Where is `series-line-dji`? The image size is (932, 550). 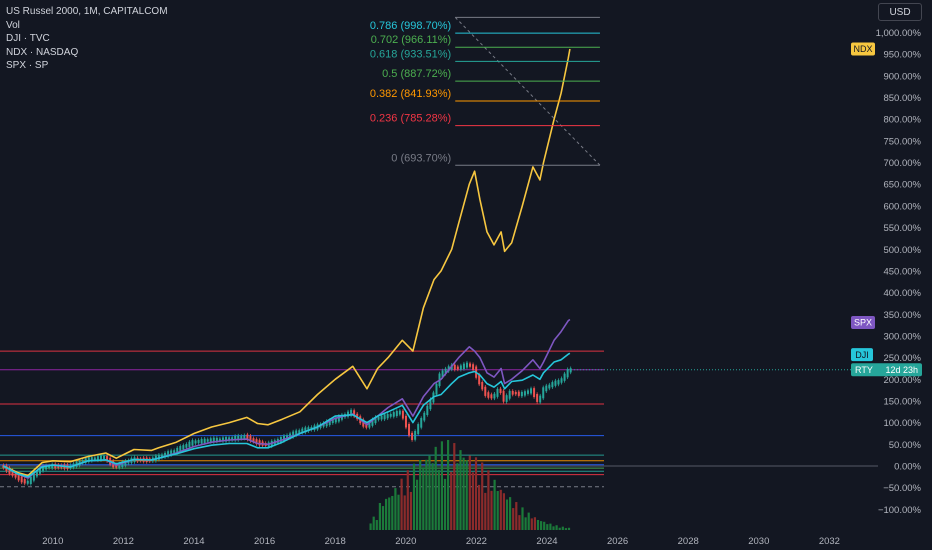 series-line-dji is located at coordinates (287, 415).